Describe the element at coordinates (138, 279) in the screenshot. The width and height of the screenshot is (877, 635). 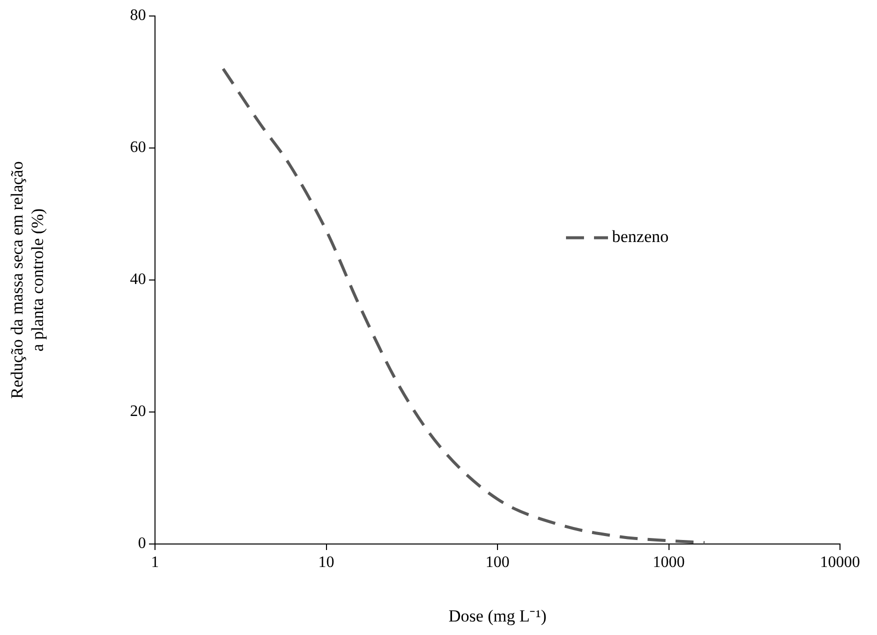
I see `y-tick-label: 40` at that location.